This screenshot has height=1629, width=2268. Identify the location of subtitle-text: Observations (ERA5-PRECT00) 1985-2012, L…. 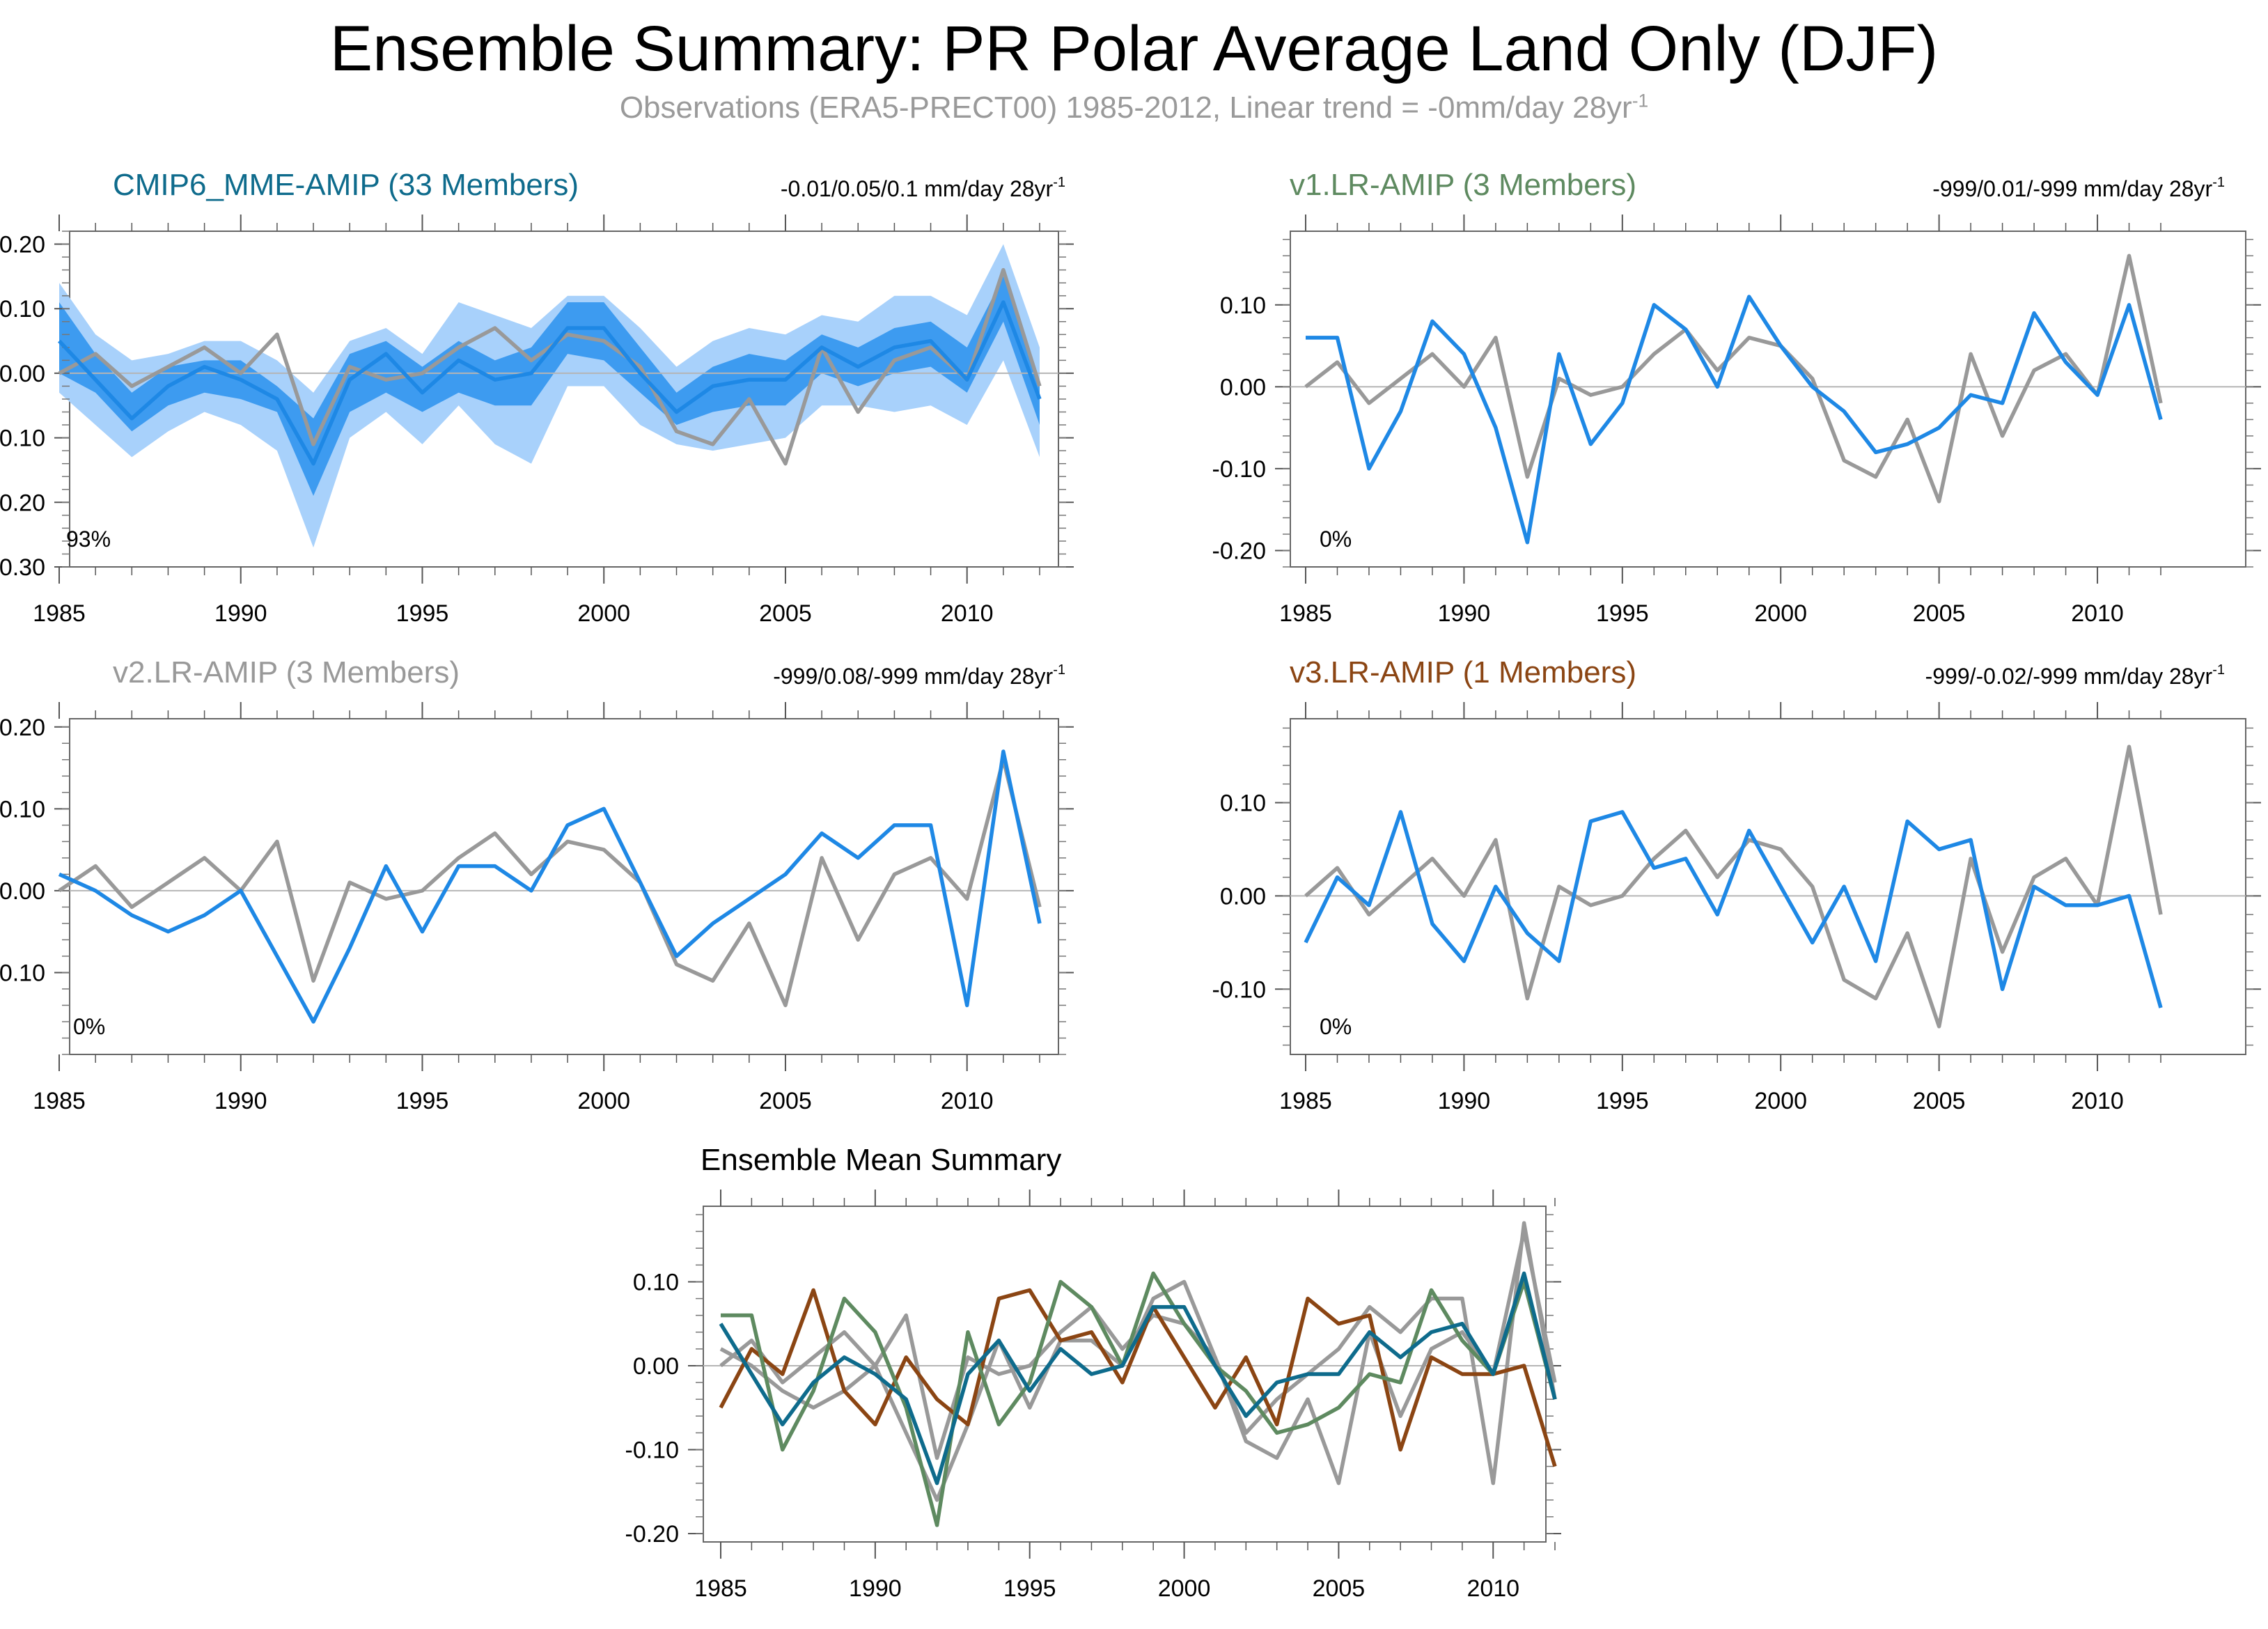
(1125, 108).